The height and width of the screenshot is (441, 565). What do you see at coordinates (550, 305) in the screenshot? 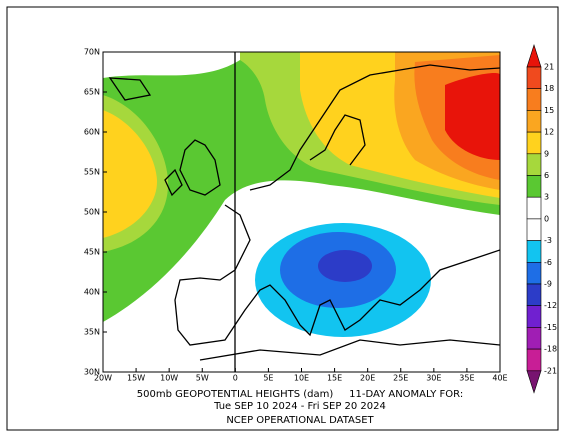
I see `colorbar-label: -12` at bounding box center [550, 305].